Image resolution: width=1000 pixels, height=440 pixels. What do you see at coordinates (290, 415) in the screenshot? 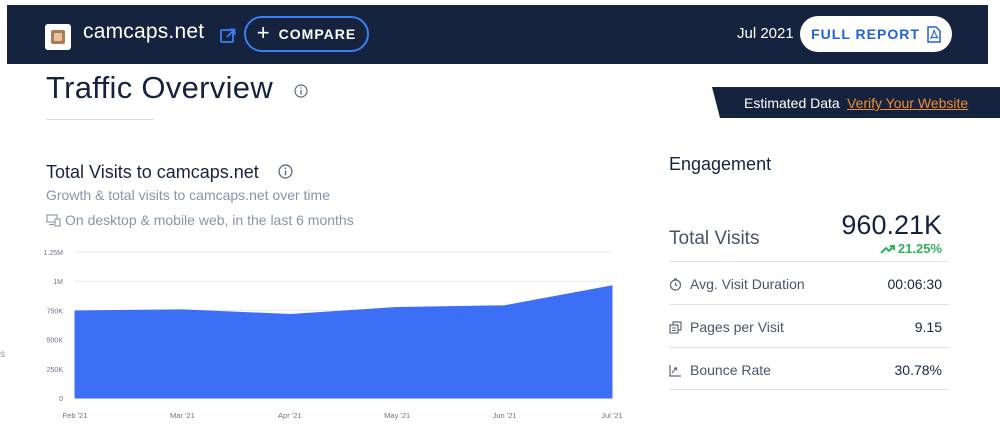
I see `x-tick-label: Apr '21` at bounding box center [290, 415].